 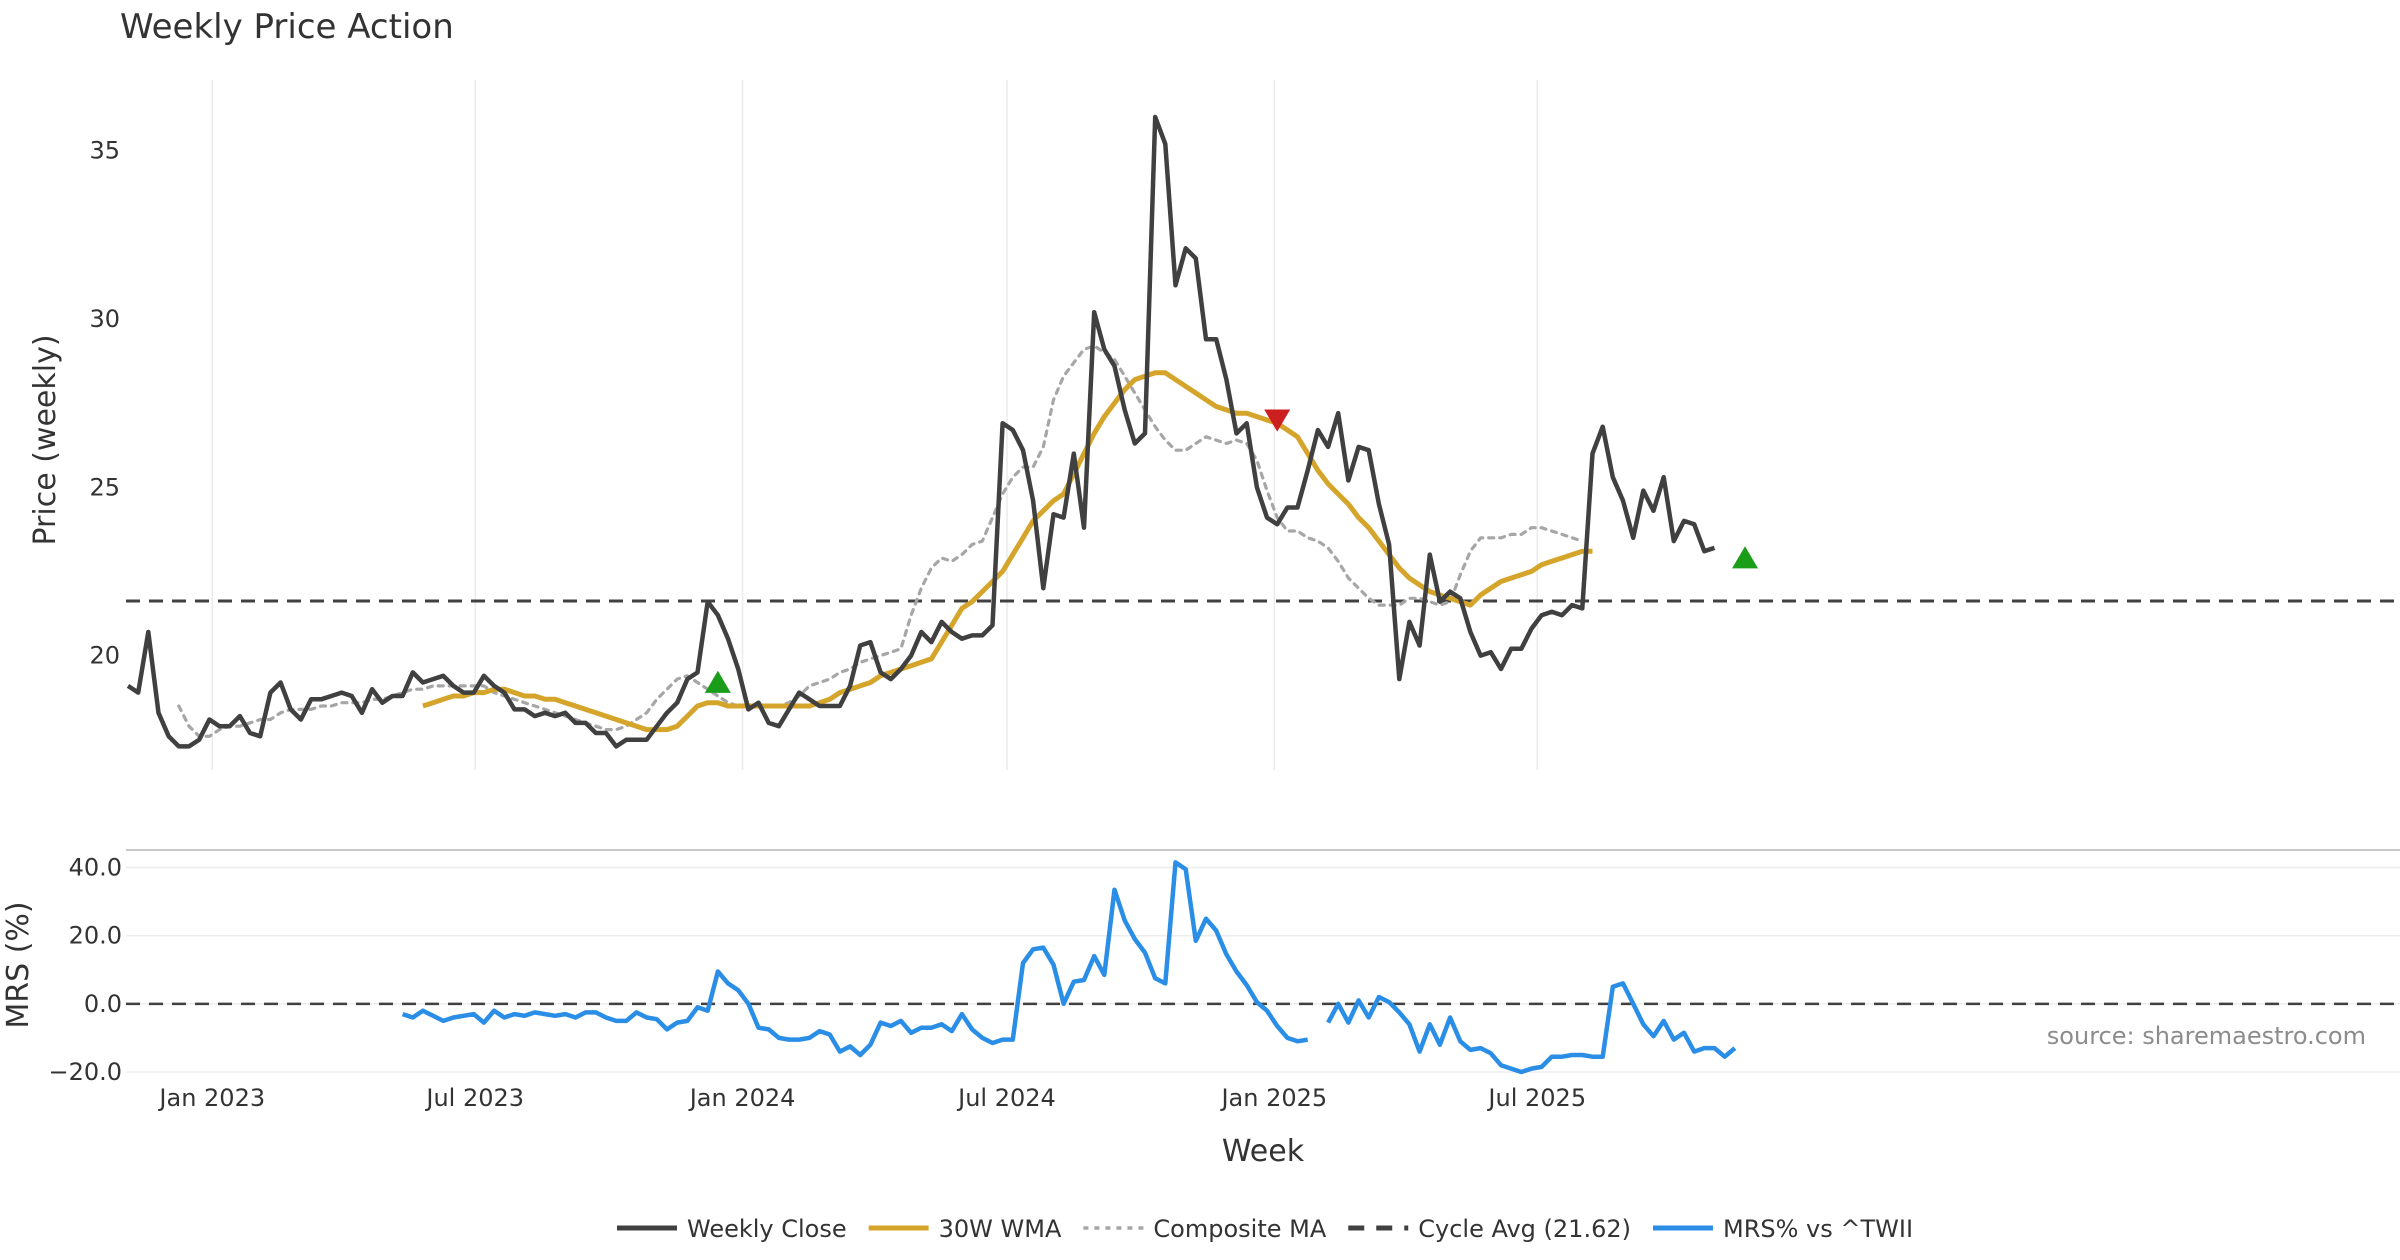 What do you see at coordinates (1818, 1229) in the screenshot?
I see `legend-label-mrs-vs-twii: MRS% vs ^TWII` at bounding box center [1818, 1229].